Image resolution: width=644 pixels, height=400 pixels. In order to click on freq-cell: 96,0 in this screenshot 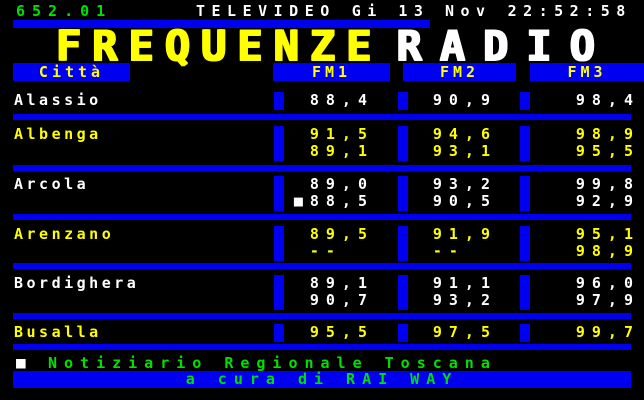, I will do `click(607, 283)`.